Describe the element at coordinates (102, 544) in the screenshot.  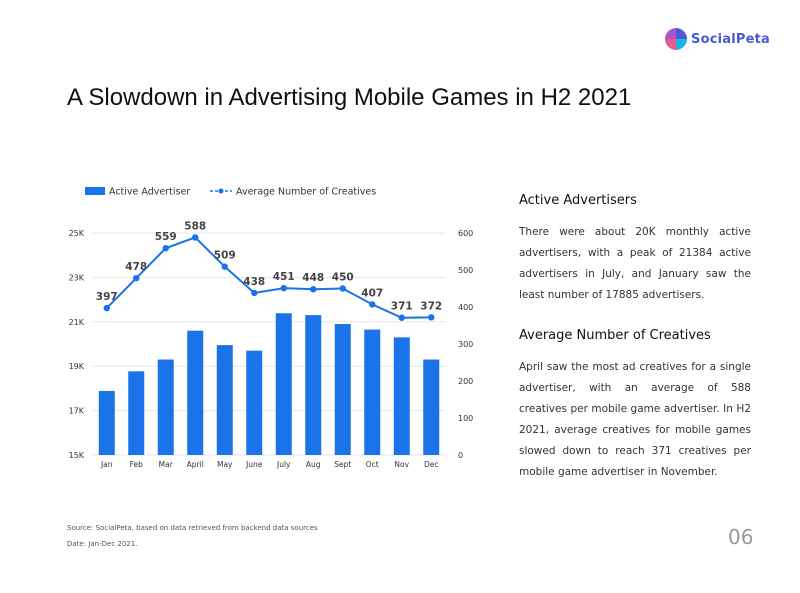
I see `date-note: Date: Jan-Dec 2021.` at that location.